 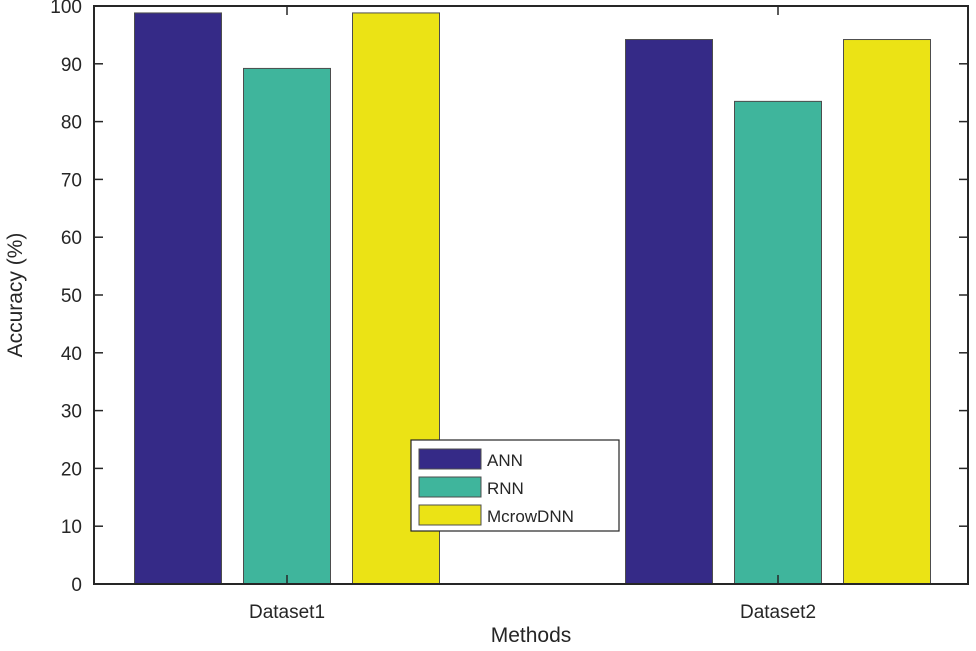 I want to click on y-tick-label: 20, so click(x=71, y=469).